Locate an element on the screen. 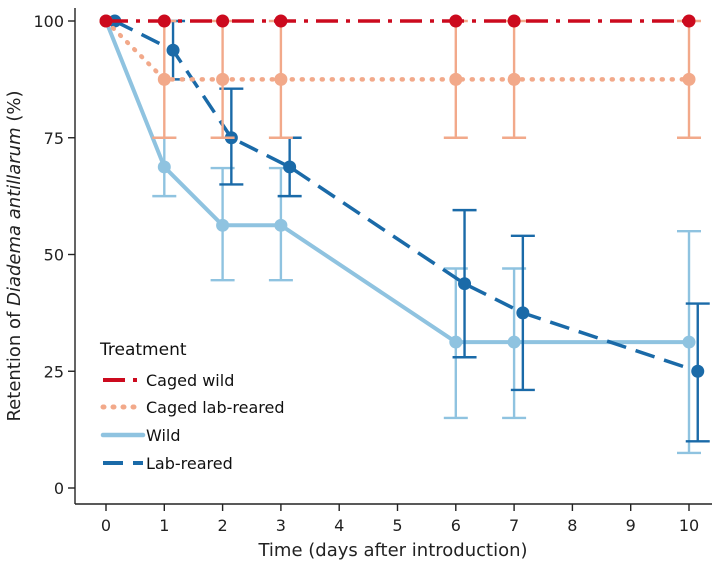 This screenshot has height=565, width=726. x-tick-label: 4 is located at coordinates (339, 525).